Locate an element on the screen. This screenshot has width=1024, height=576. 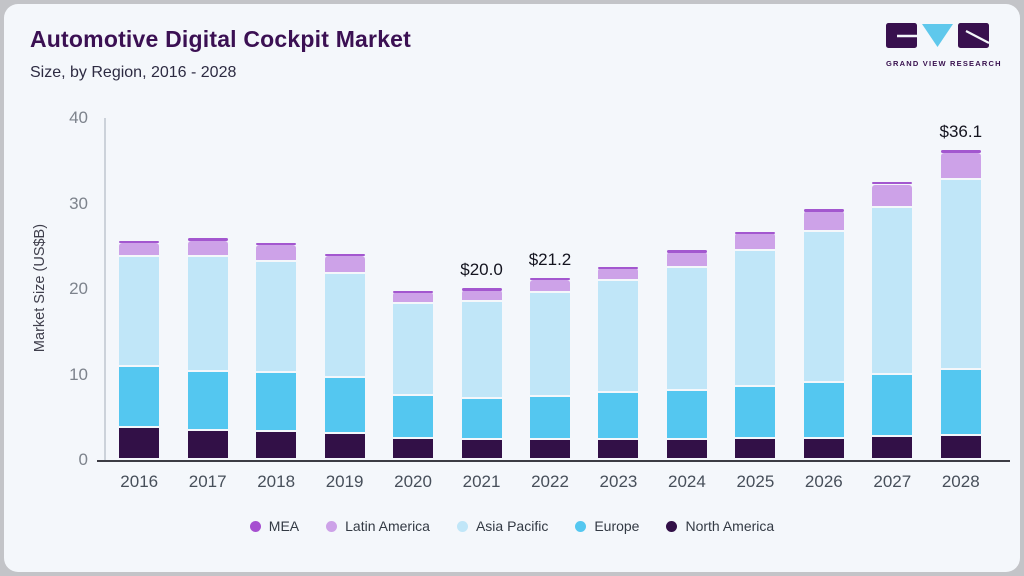
y-tick-30: 30 is located at coordinates (78, 203).